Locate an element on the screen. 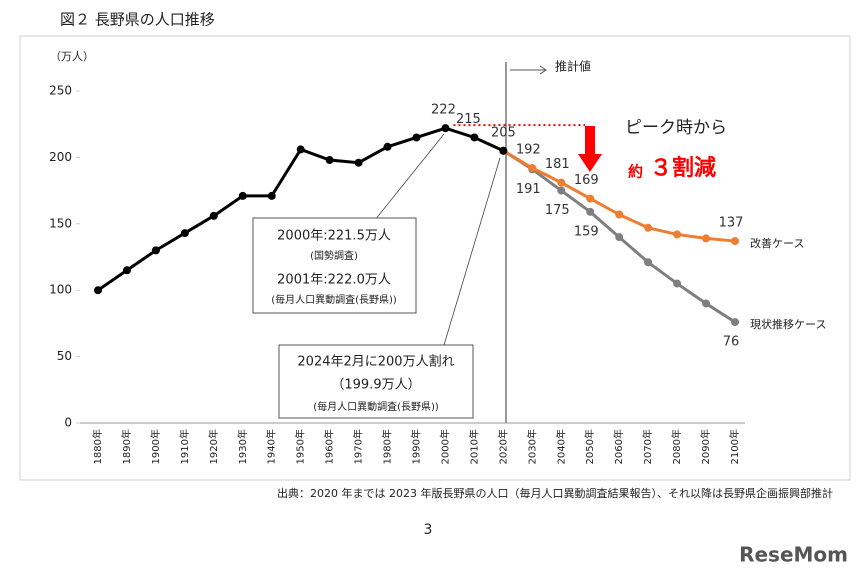  page-number: 3 is located at coordinates (428, 530).